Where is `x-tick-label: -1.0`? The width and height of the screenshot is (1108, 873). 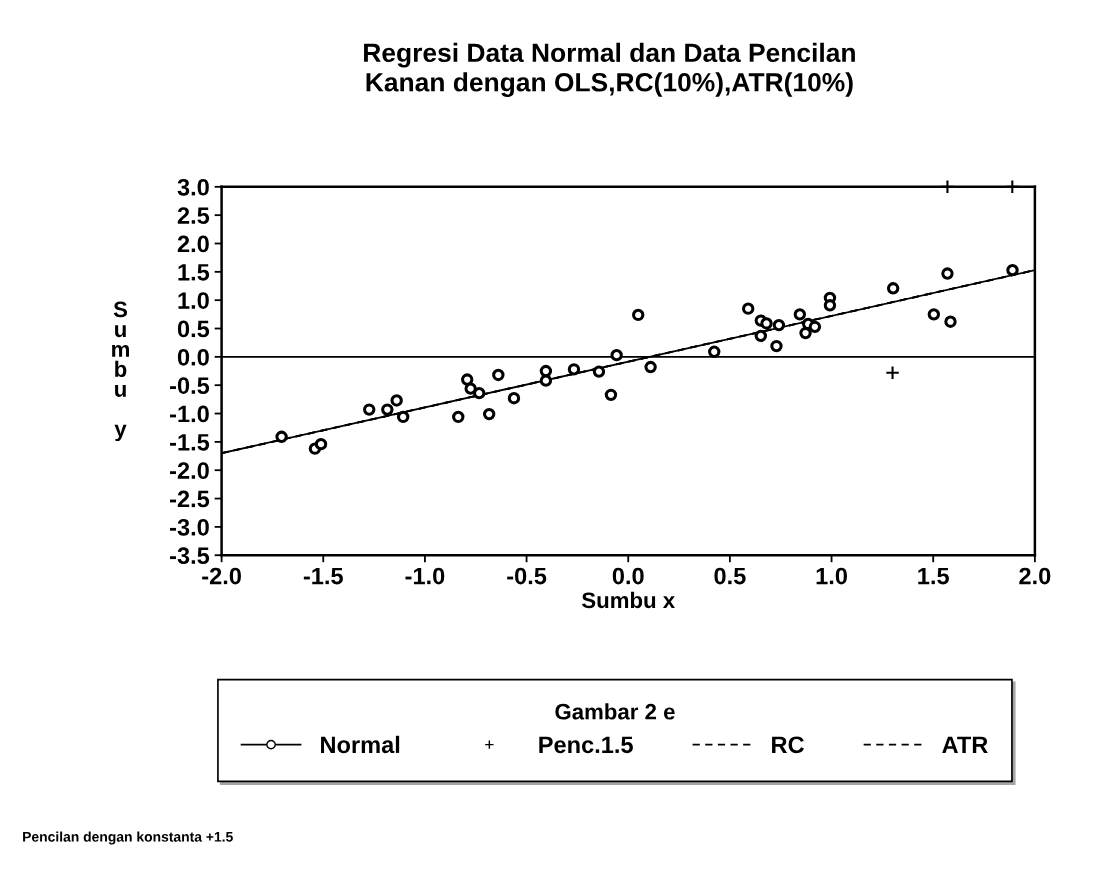 x-tick-label: -1.0 is located at coordinates (425, 576).